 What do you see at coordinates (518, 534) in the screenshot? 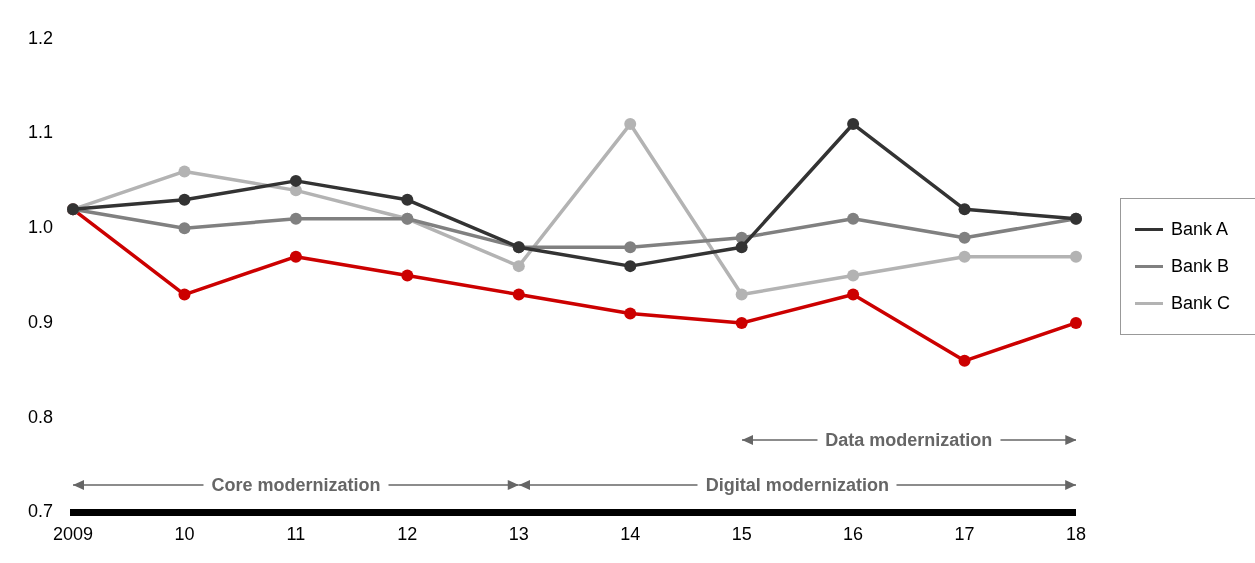
I see `x-tick-label: 13` at bounding box center [518, 534].